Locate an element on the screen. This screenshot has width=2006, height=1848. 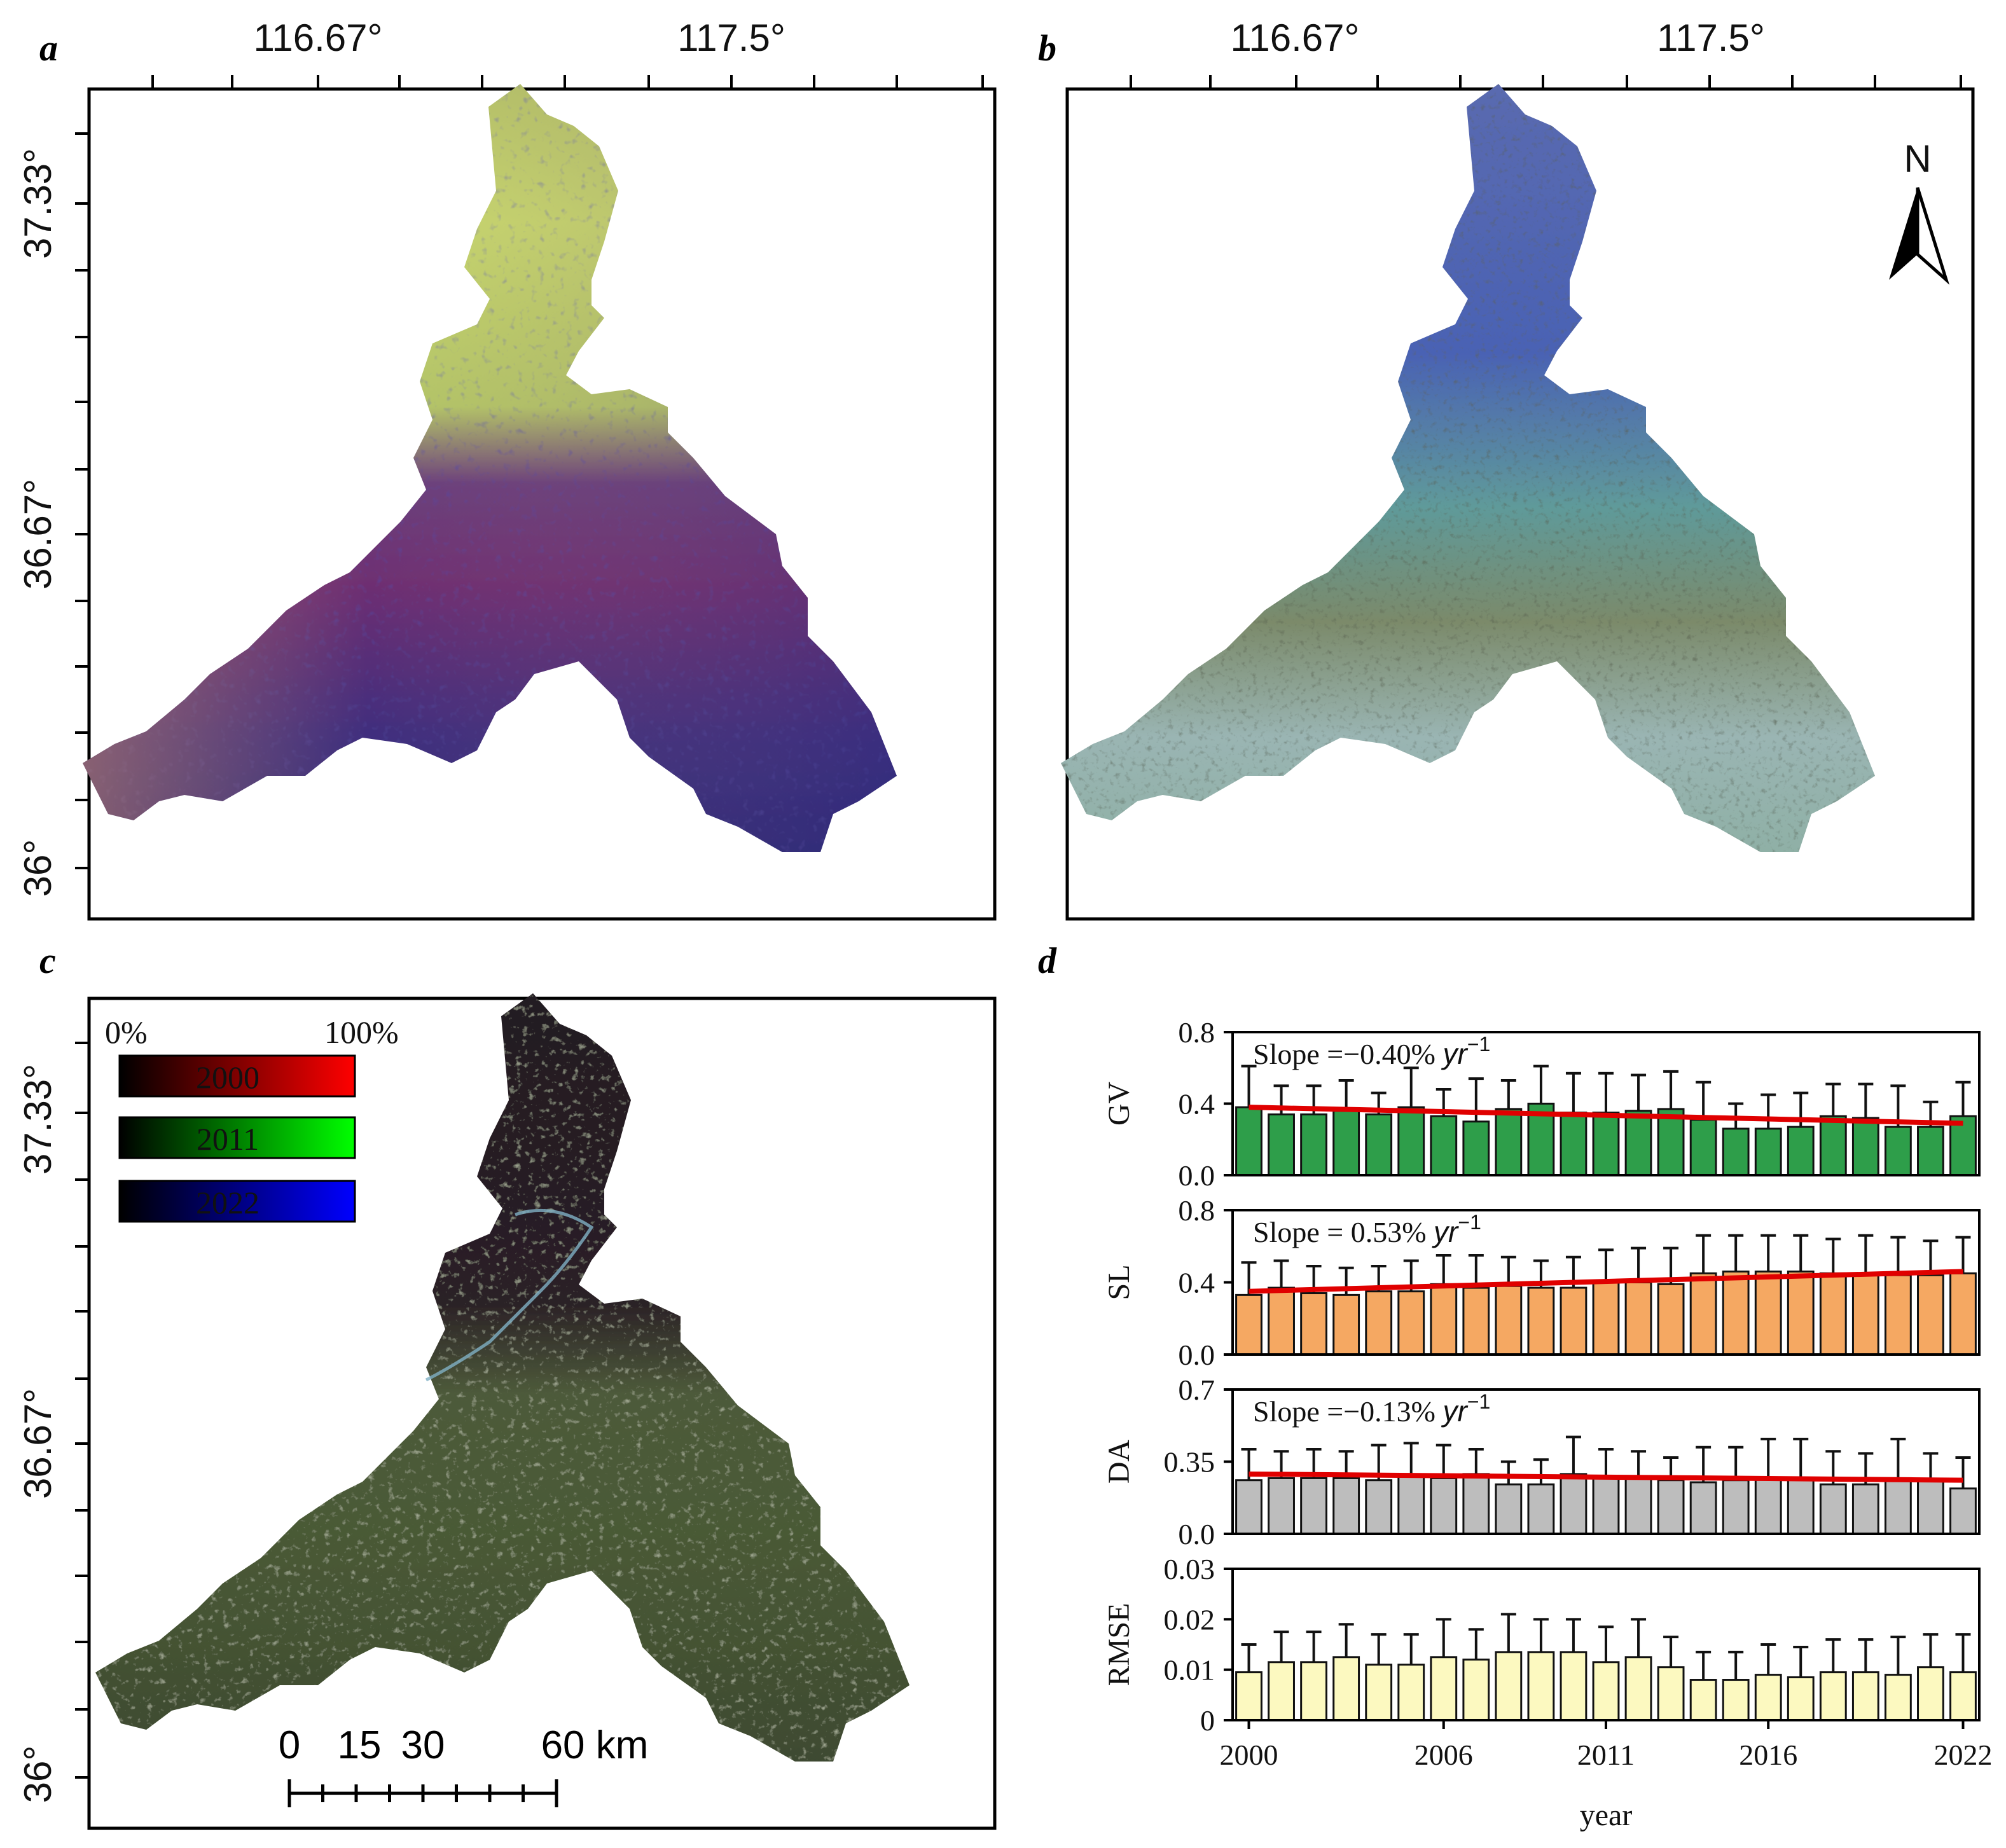
lat-ticks-a: 37.33° 36.67° 36° is located at coordinates (38, 522).